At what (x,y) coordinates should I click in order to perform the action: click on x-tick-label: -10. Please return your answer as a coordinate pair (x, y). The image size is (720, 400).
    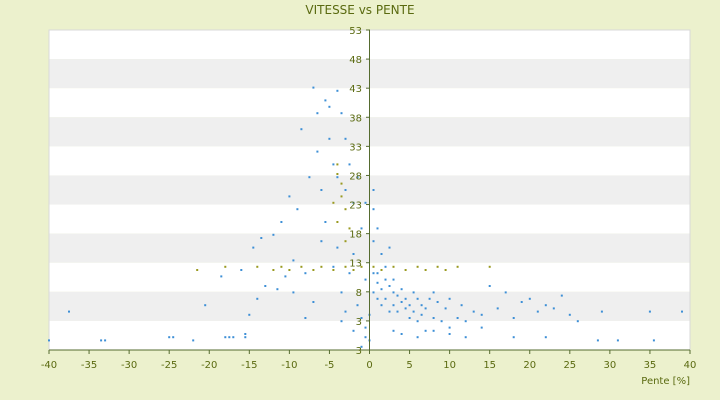
    Looking at the image, I should click on (289, 365).